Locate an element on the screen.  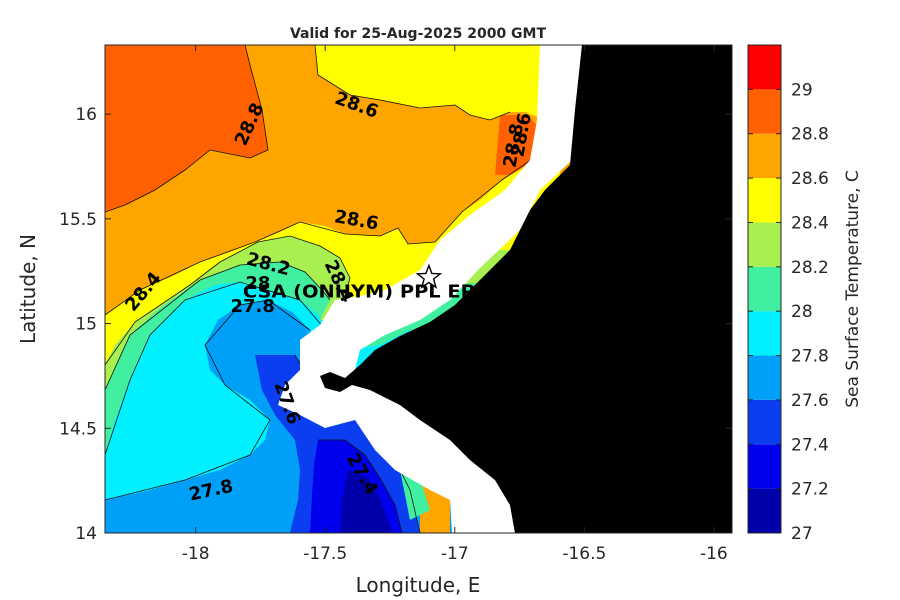
y-tick-label: 16 is located at coordinates (86, 115).